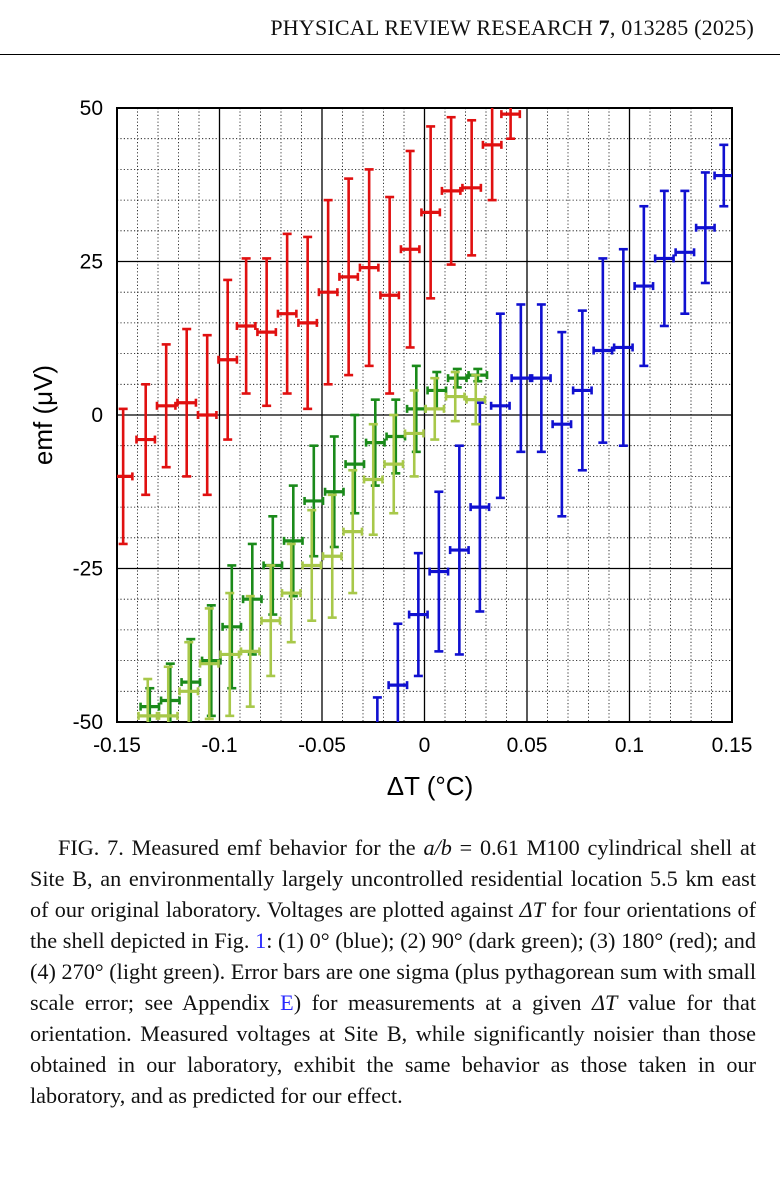 This screenshot has height=1200, width=780. What do you see at coordinates (430, 786) in the screenshot?
I see `x-axis-label: ΔT (°C)` at bounding box center [430, 786].